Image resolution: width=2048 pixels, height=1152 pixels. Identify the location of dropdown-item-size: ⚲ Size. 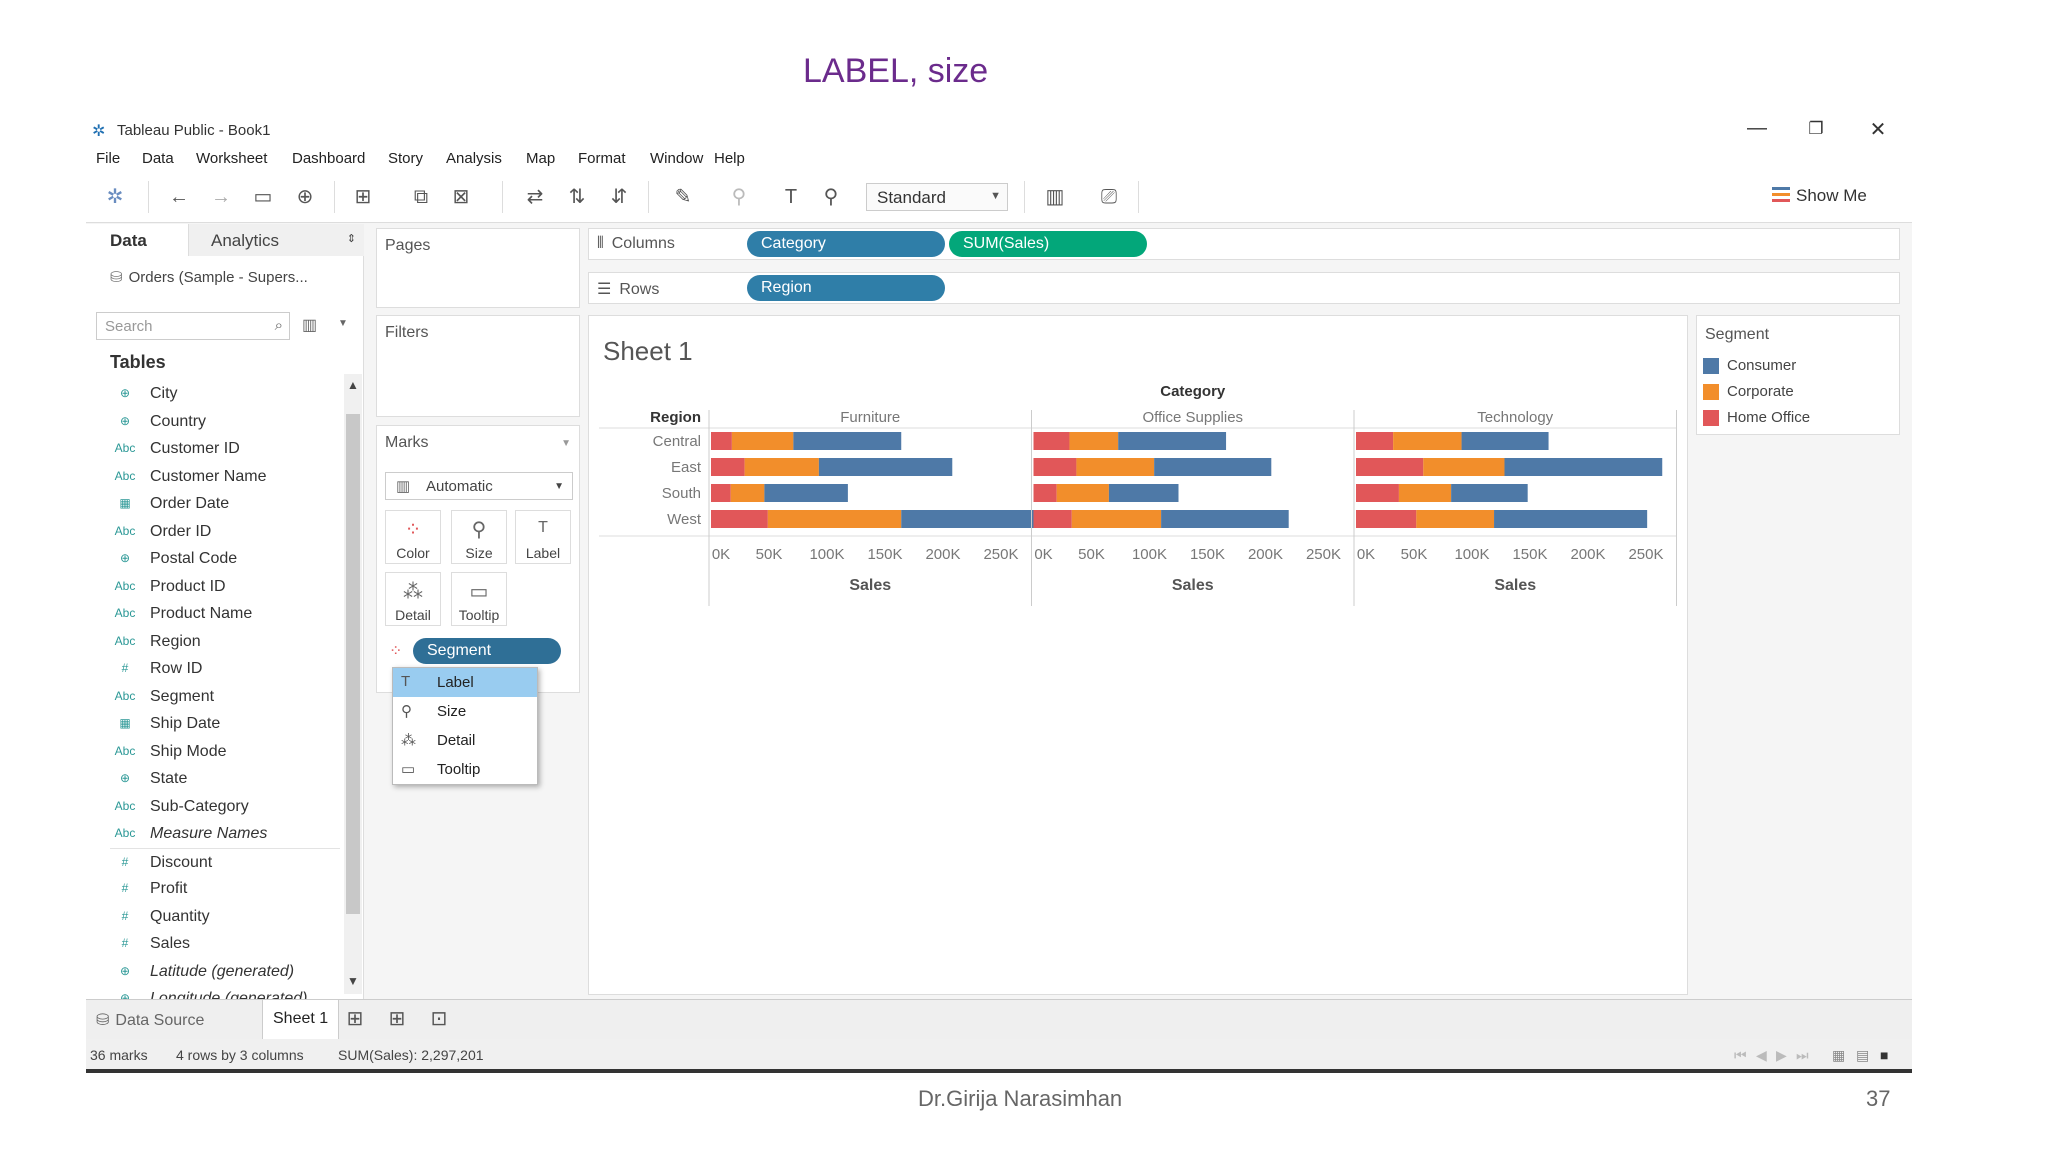
(465, 711).